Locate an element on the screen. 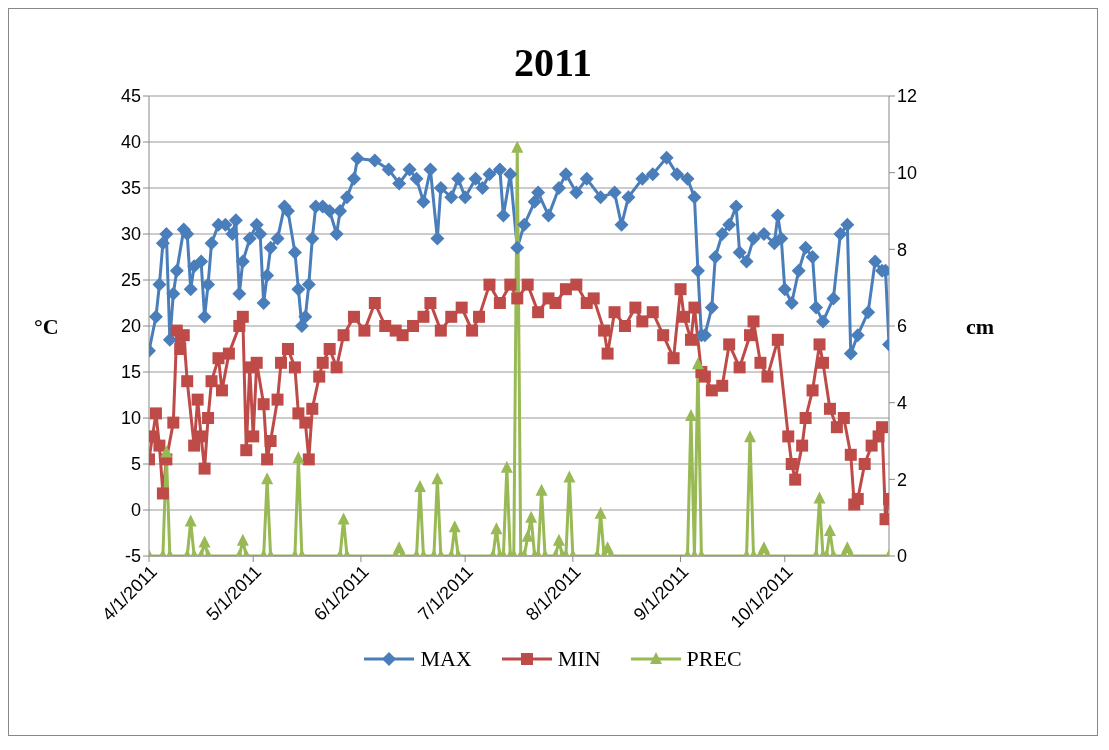 The height and width of the screenshot is (750, 1109). y-tick-label: 25 is located at coordinates (130, 280).